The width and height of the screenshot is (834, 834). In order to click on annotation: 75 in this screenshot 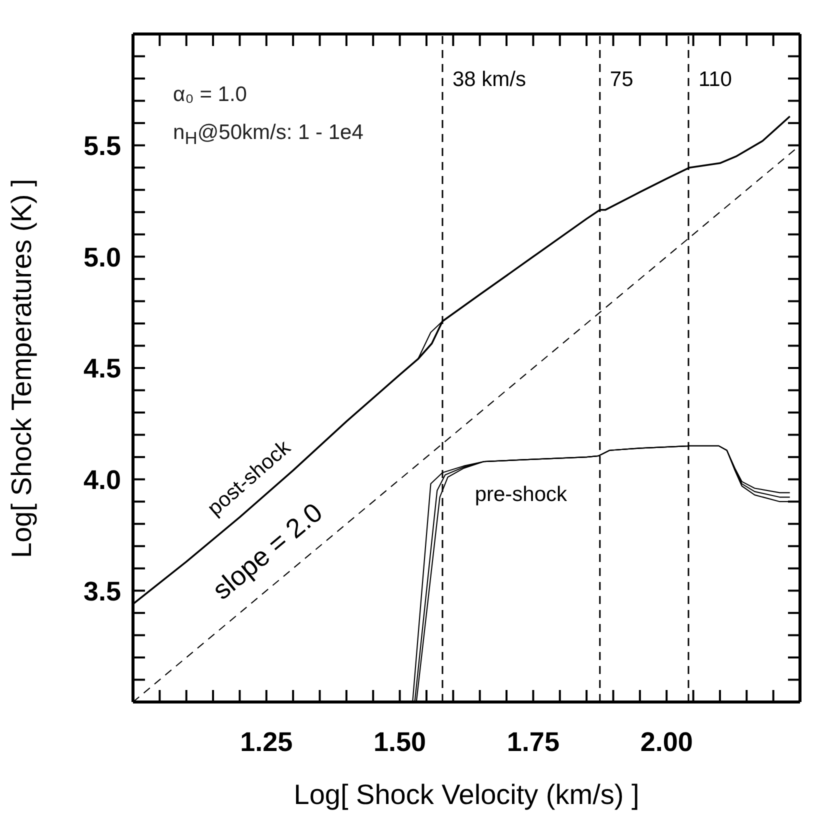, I will do `click(622, 79)`.